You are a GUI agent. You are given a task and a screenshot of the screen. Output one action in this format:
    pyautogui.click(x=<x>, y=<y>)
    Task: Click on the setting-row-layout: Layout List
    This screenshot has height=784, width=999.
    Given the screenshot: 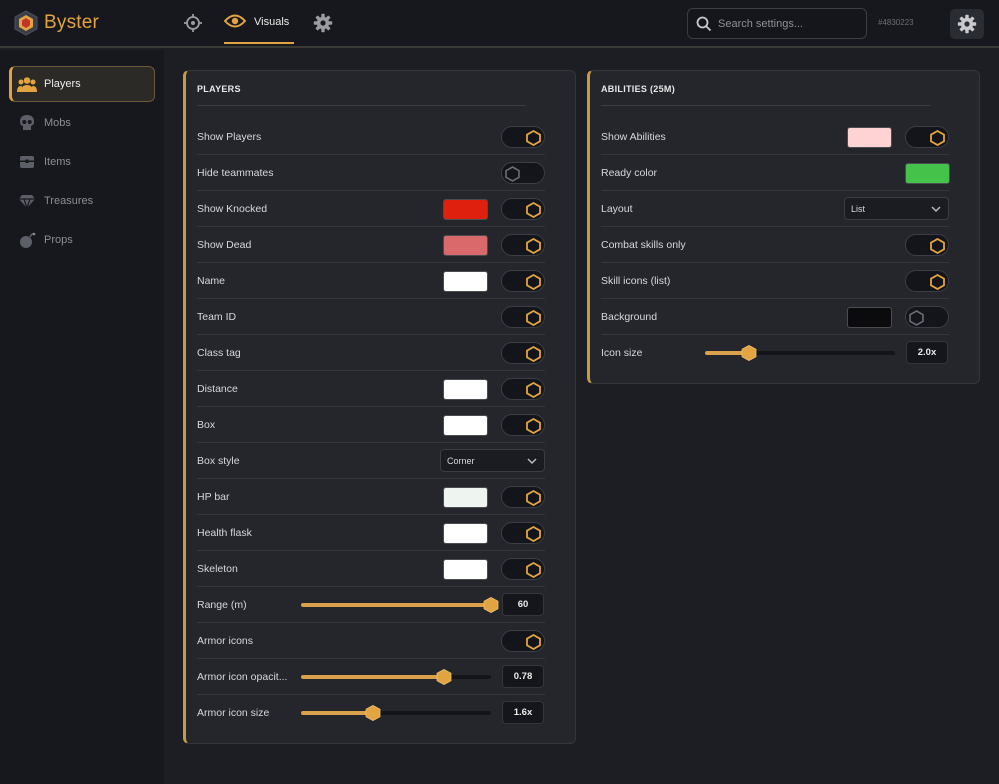 What is the action you would take?
    pyautogui.click(x=775, y=209)
    